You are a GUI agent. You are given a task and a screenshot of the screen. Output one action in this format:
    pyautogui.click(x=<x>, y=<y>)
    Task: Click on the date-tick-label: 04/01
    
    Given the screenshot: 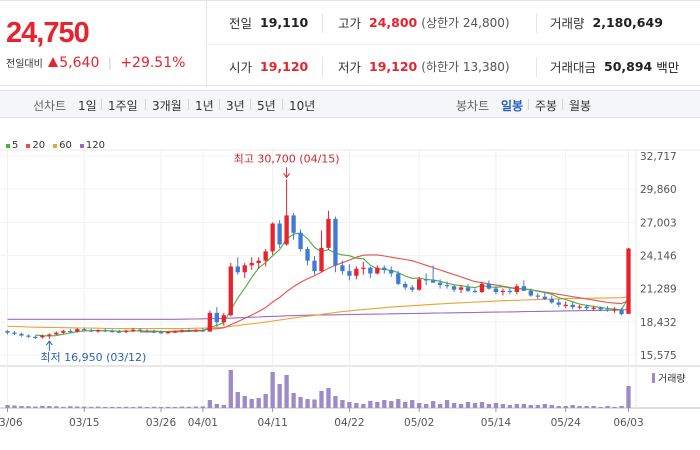 What is the action you would take?
    pyautogui.click(x=203, y=423)
    